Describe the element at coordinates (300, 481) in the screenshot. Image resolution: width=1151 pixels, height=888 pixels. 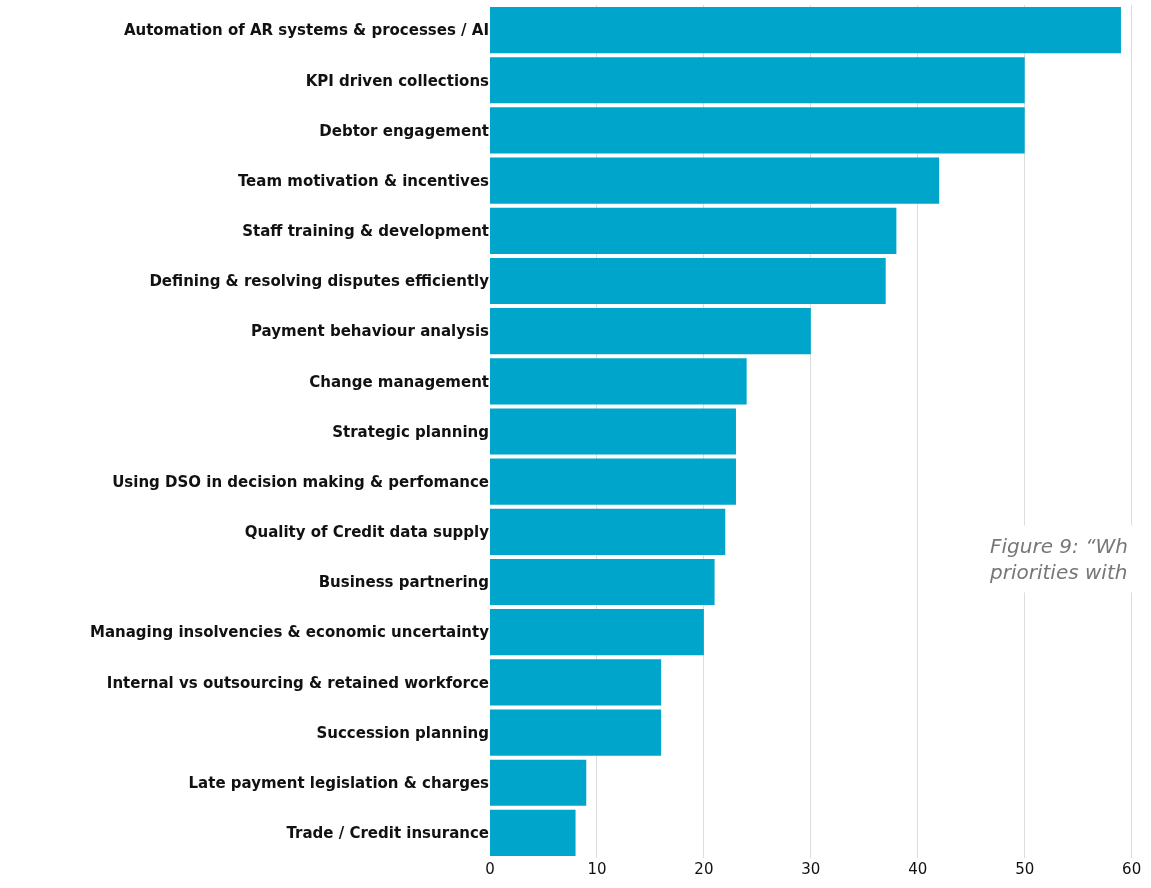
I see `y-tick-label: Using DSO in decision making & perfomance` at that location.